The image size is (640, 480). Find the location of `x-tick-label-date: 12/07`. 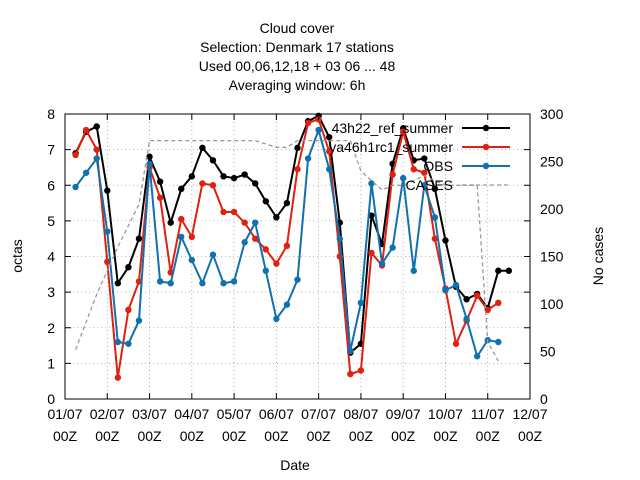

x-tick-label-date: 12/07 is located at coordinates (529, 414).